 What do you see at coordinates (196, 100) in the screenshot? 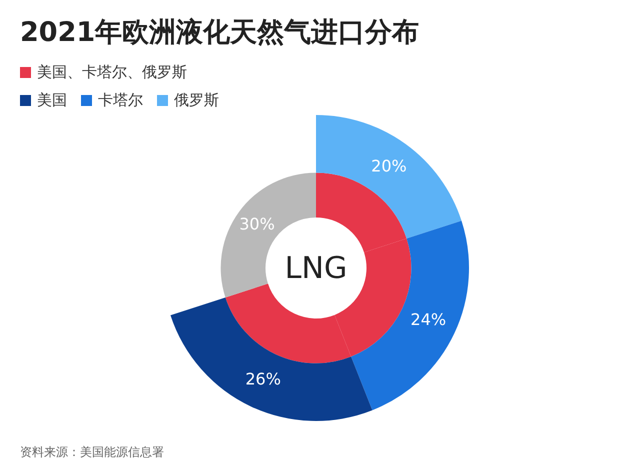
I see `legend-label: 俄罗斯` at bounding box center [196, 100].